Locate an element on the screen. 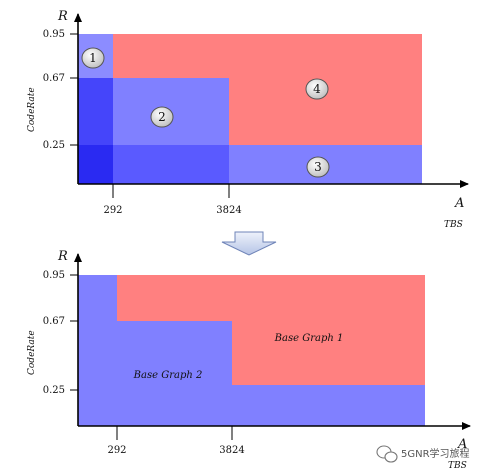 This screenshot has width=491, height=476. region-marker-2-label: 2 is located at coordinates (162, 117).